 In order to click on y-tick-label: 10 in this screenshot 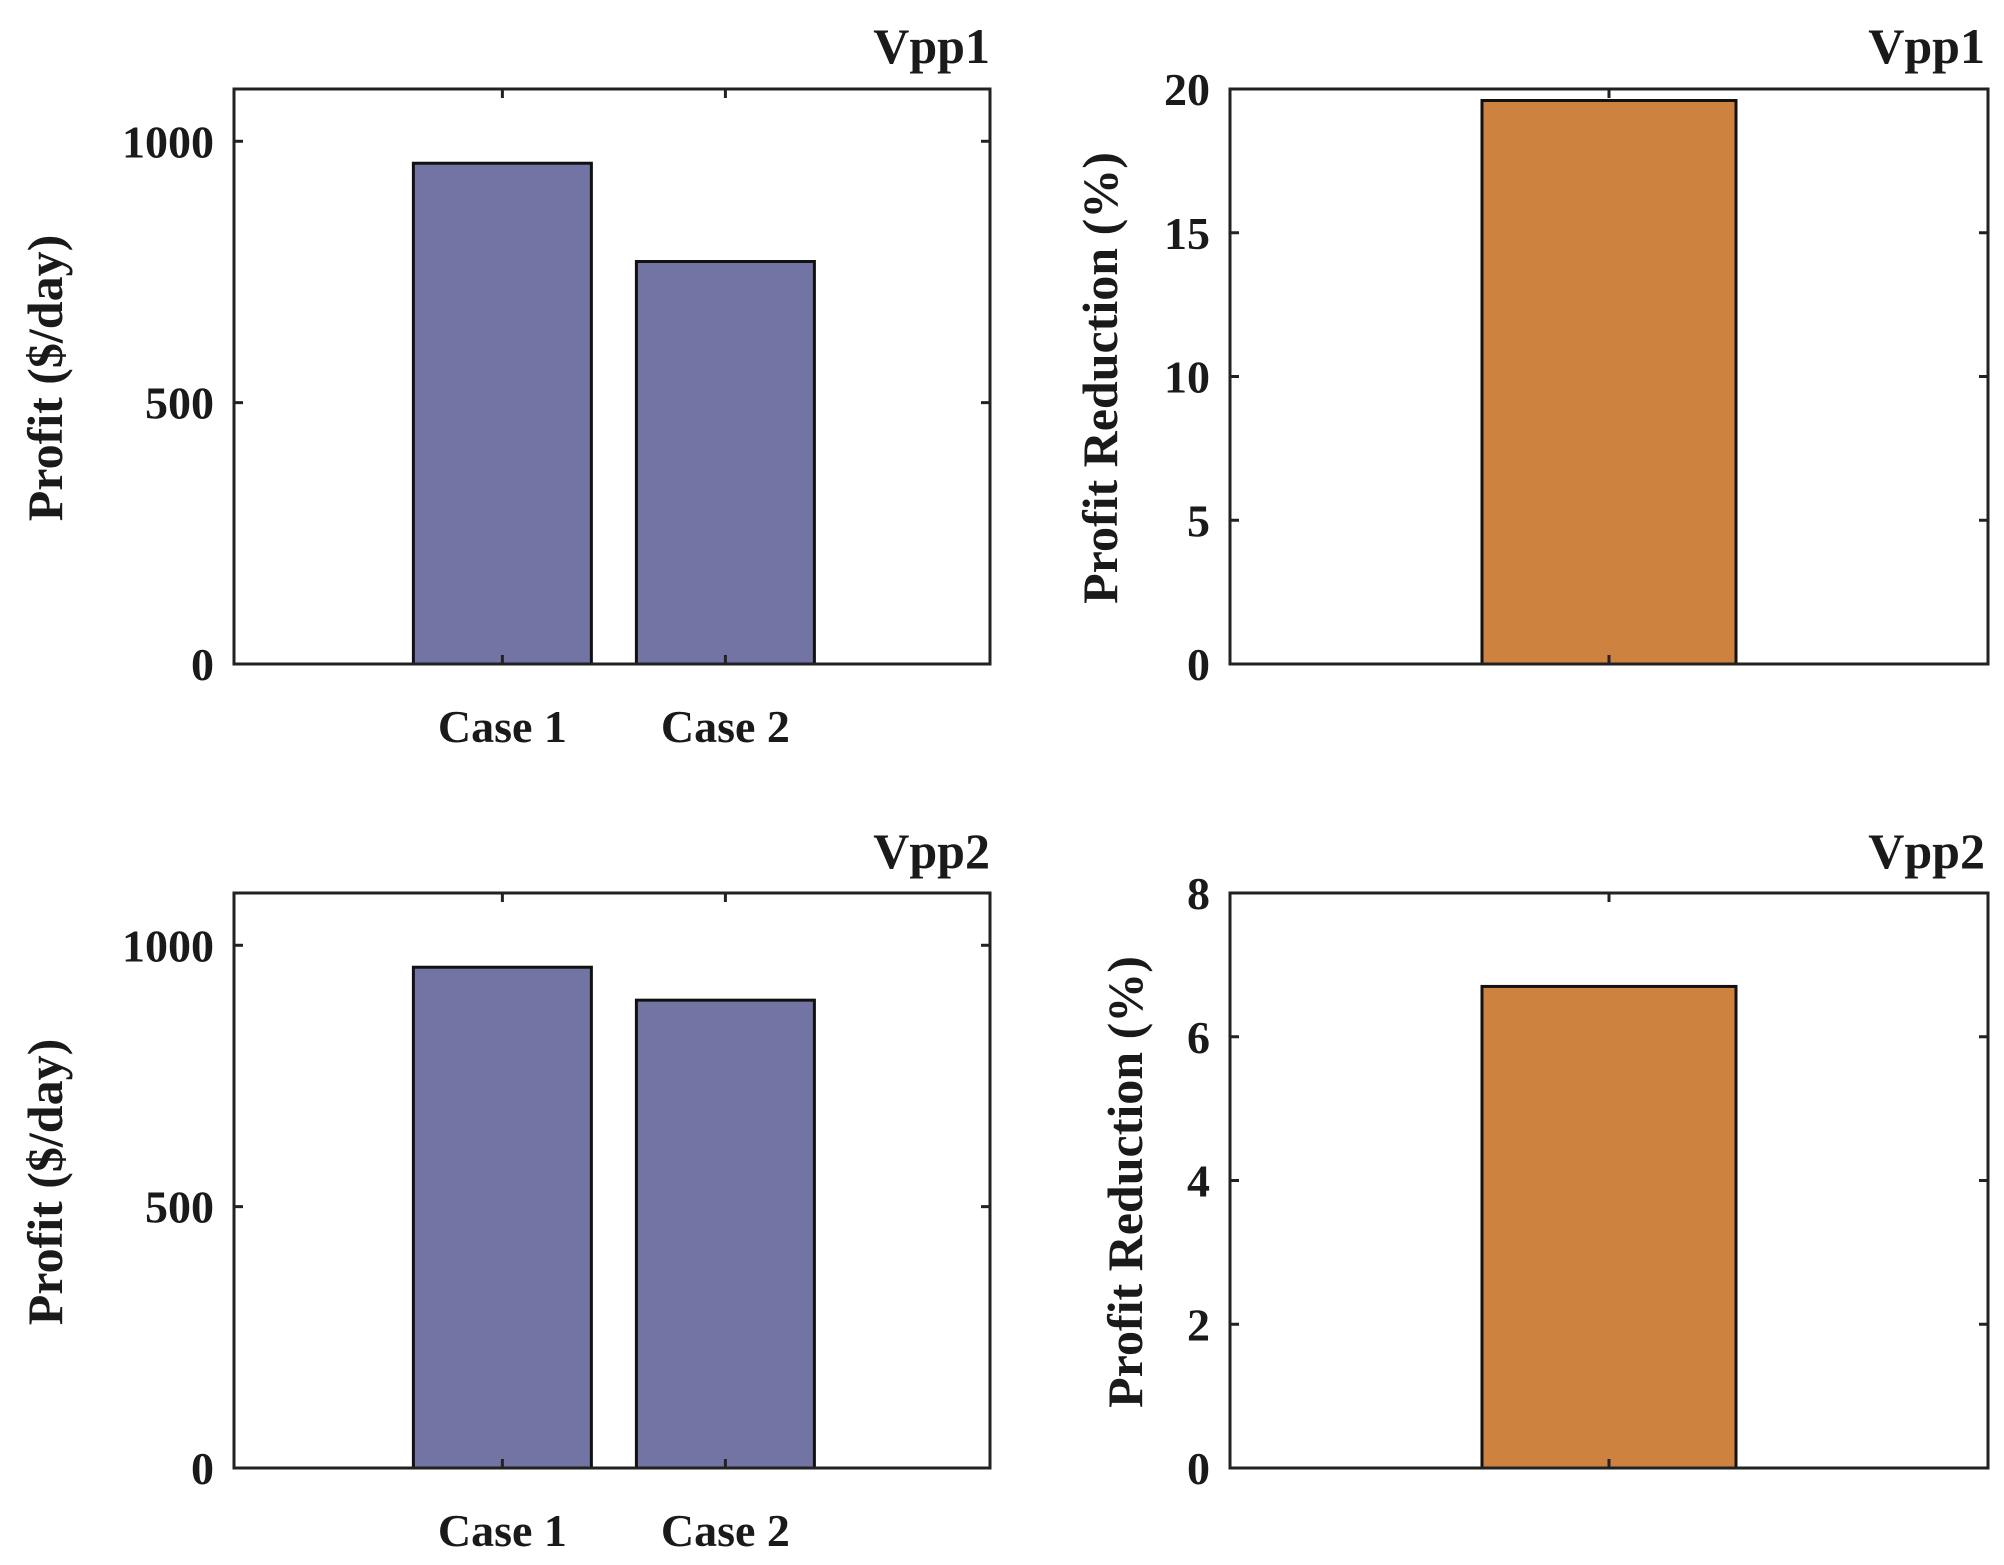, I will do `click(1187, 377)`.